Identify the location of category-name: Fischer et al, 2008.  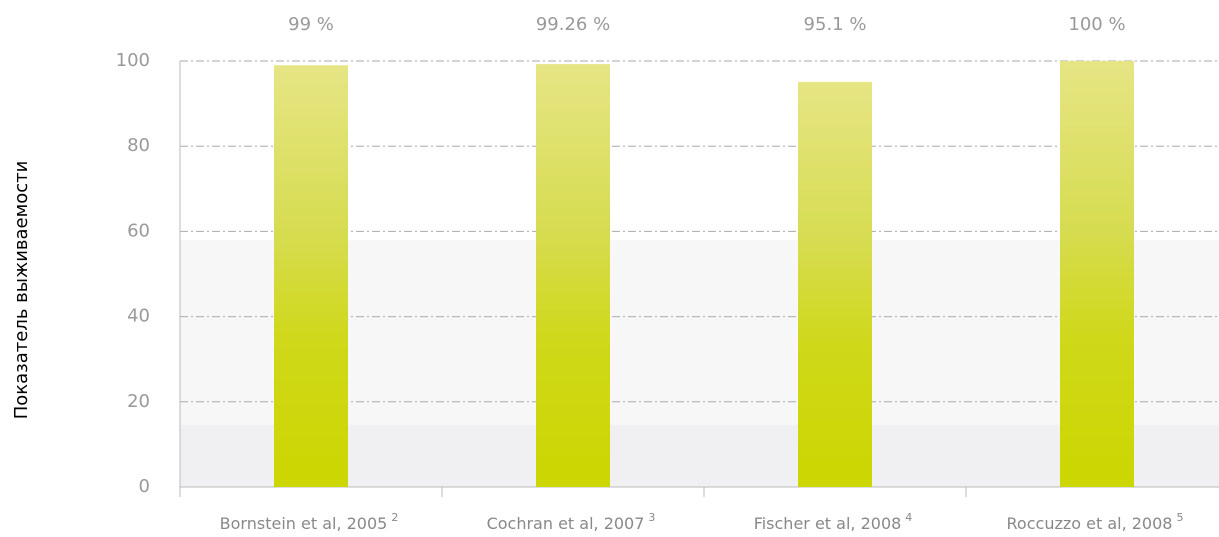
(828, 523).